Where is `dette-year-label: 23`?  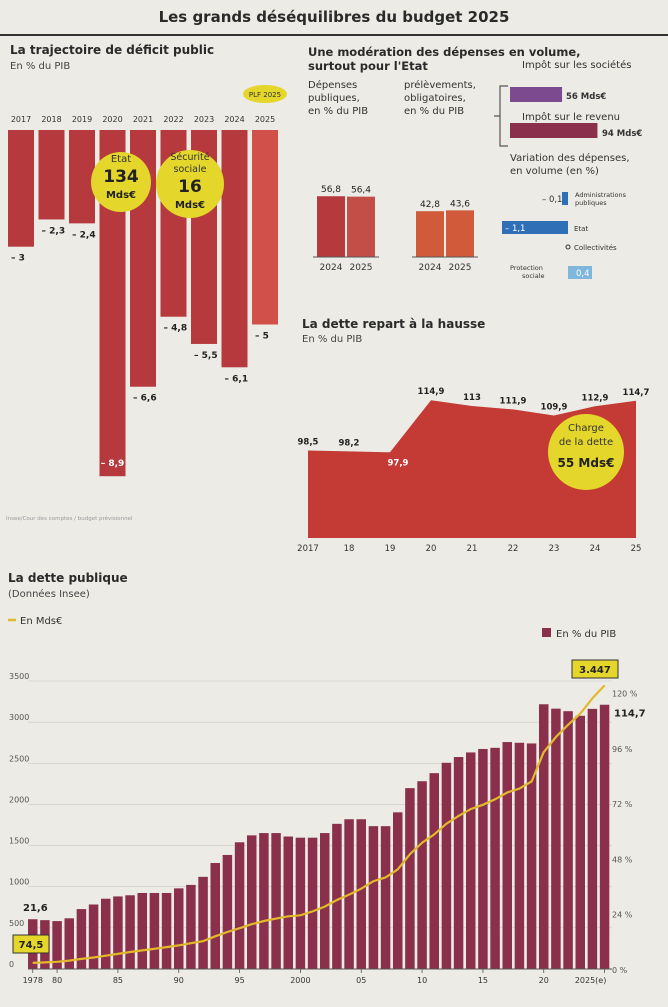 dette-year-label: 23 is located at coordinates (554, 549).